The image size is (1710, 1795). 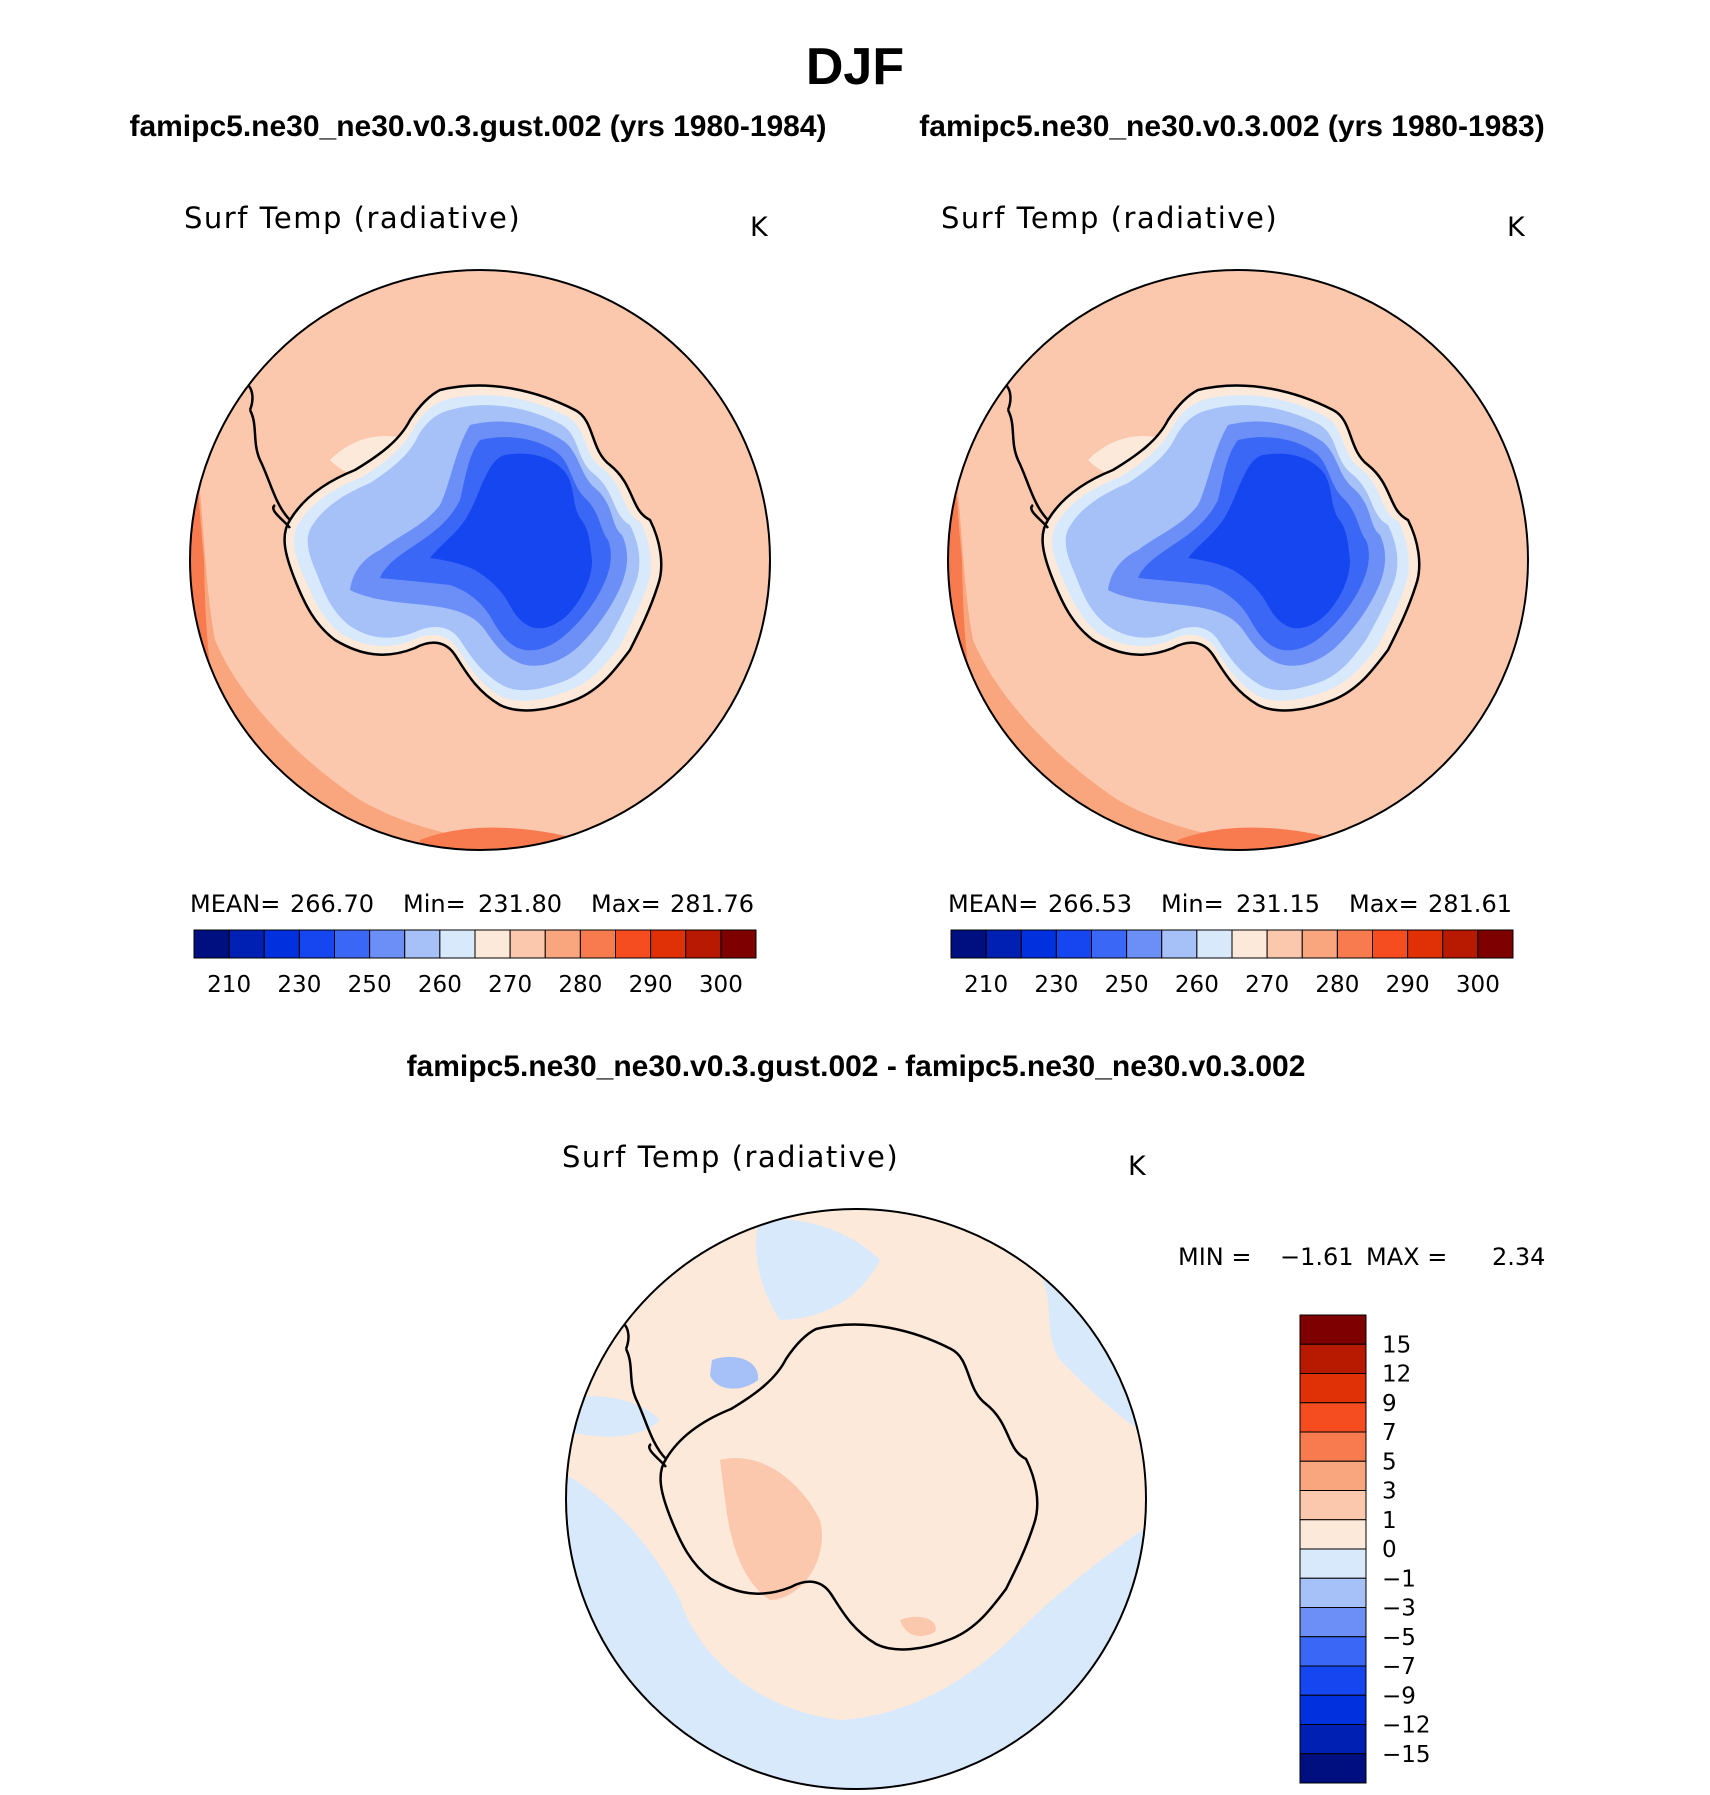 What do you see at coordinates (1317, 1257) in the screenshot?
I see `stats-min-value: −1.61` at bounding box center [1317, 1257].